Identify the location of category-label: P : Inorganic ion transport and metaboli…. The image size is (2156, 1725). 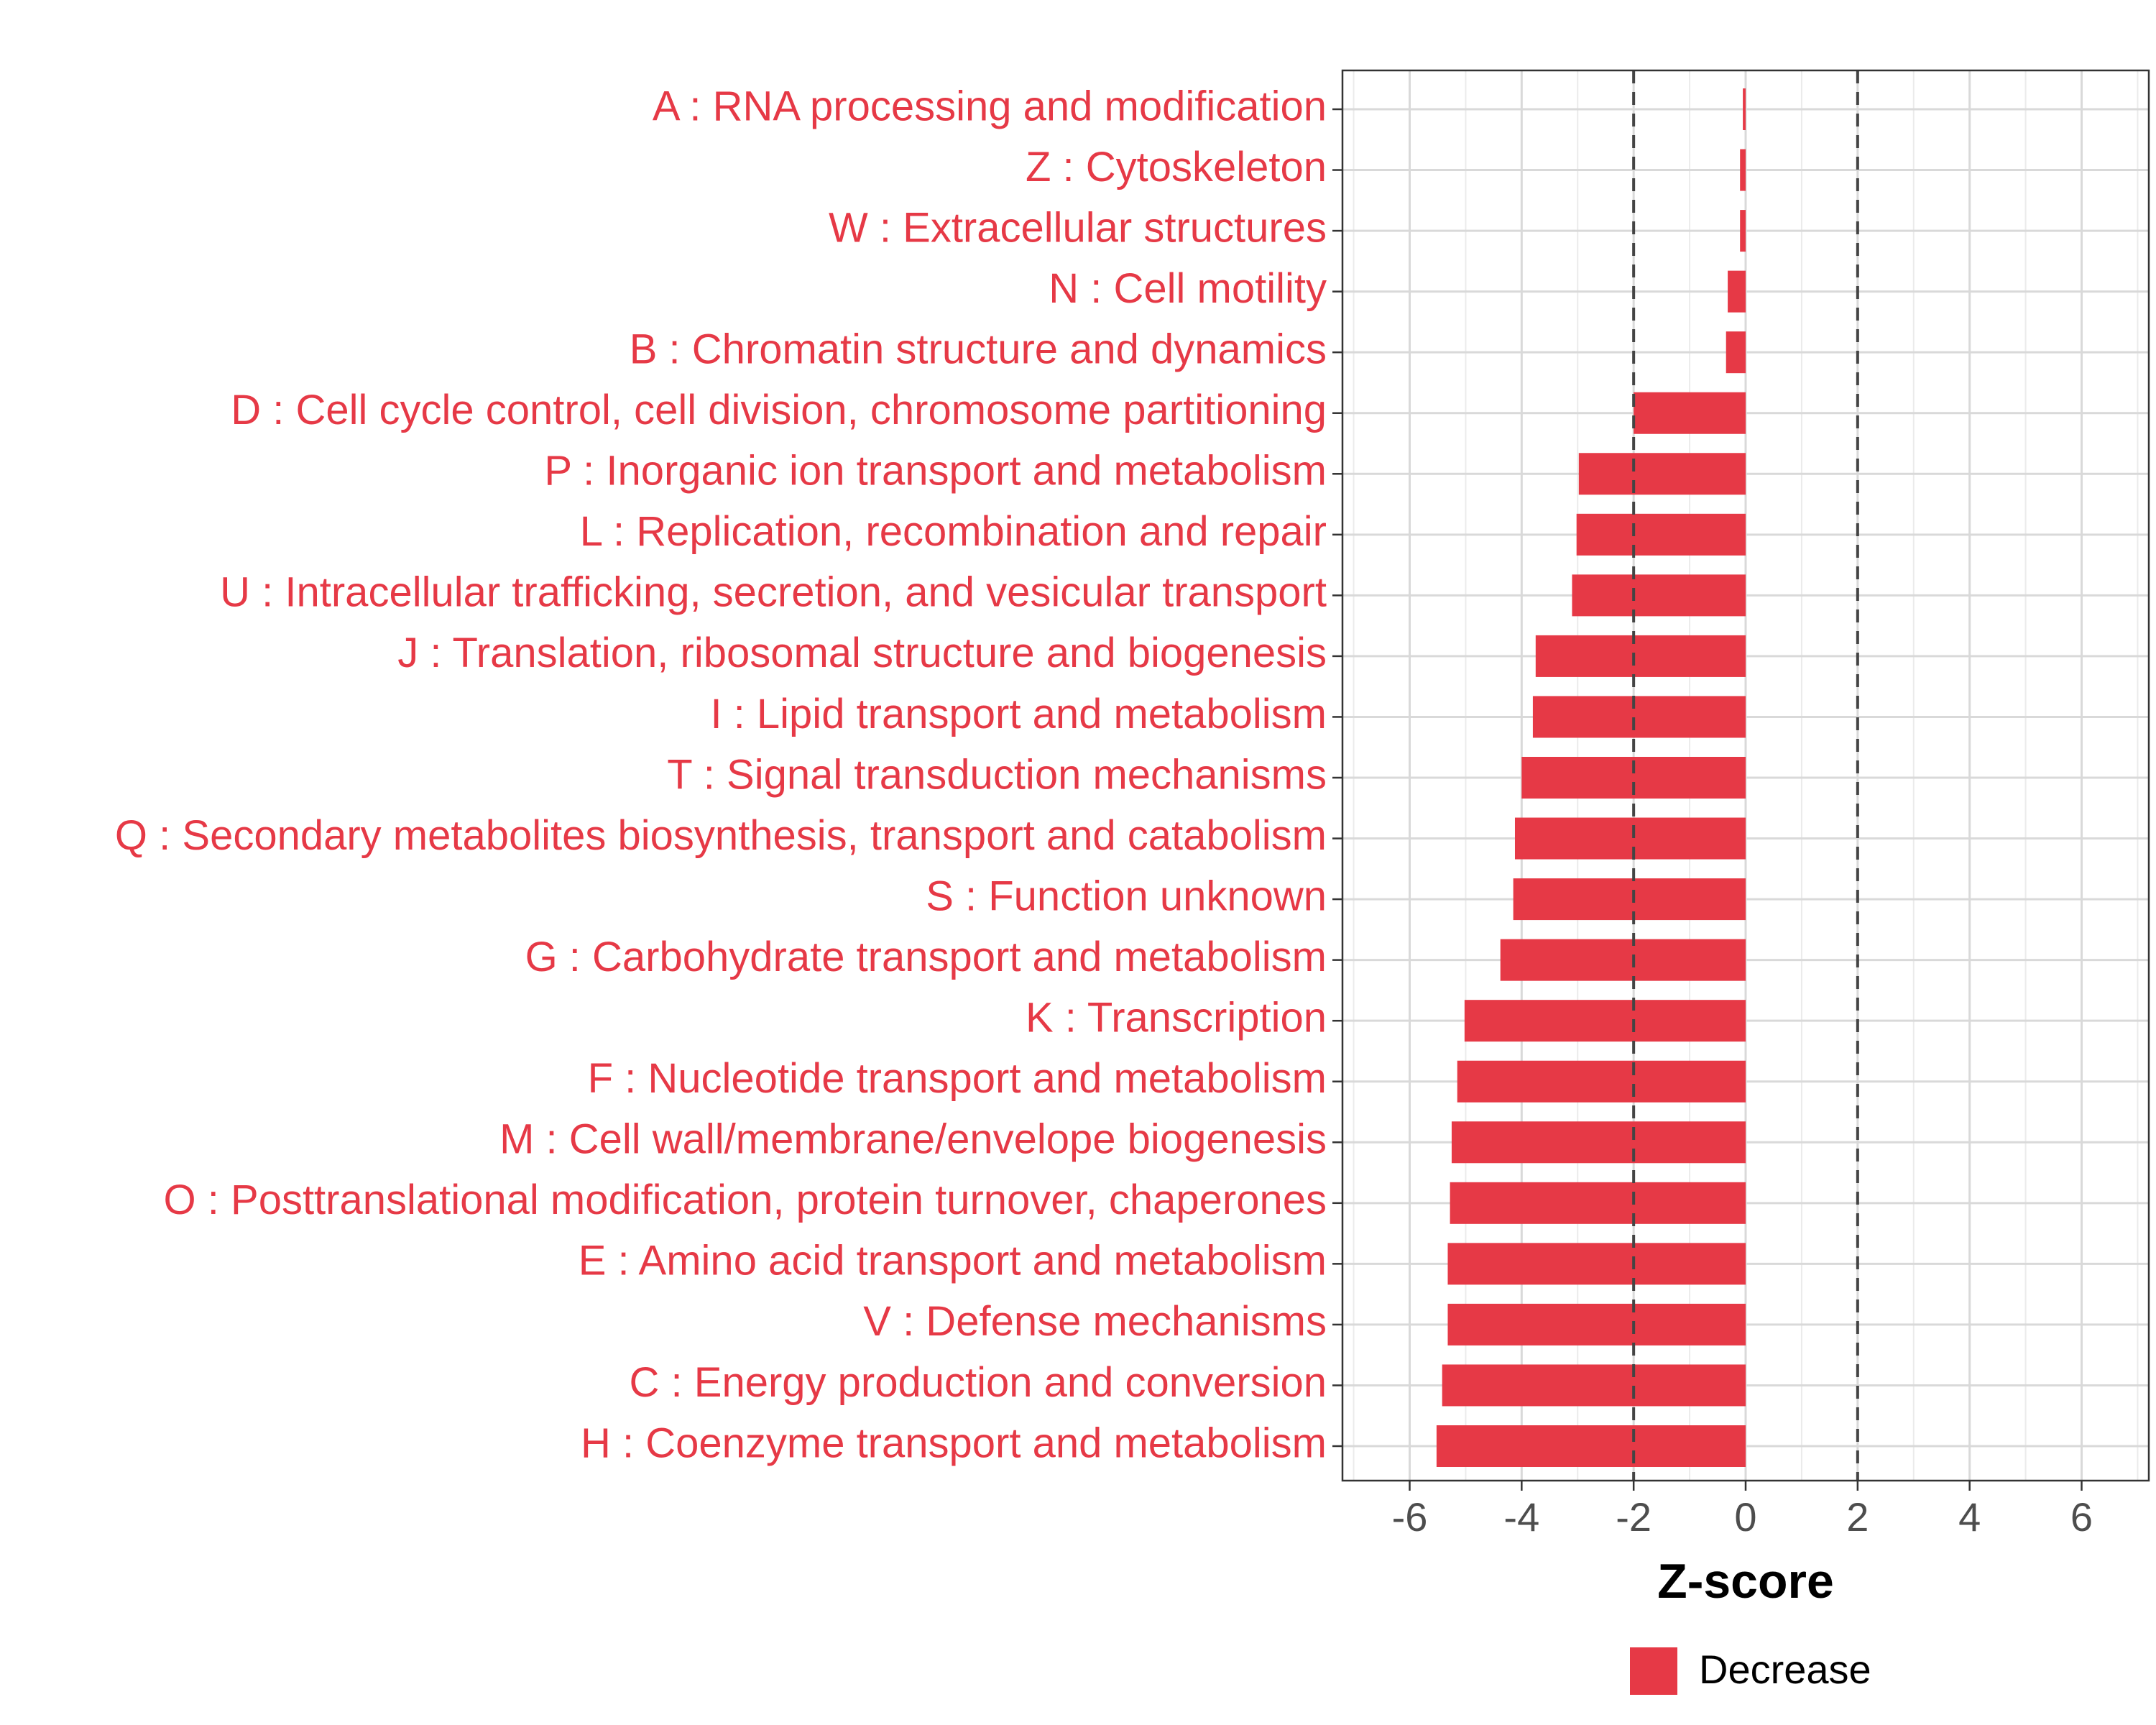
(935, 471).